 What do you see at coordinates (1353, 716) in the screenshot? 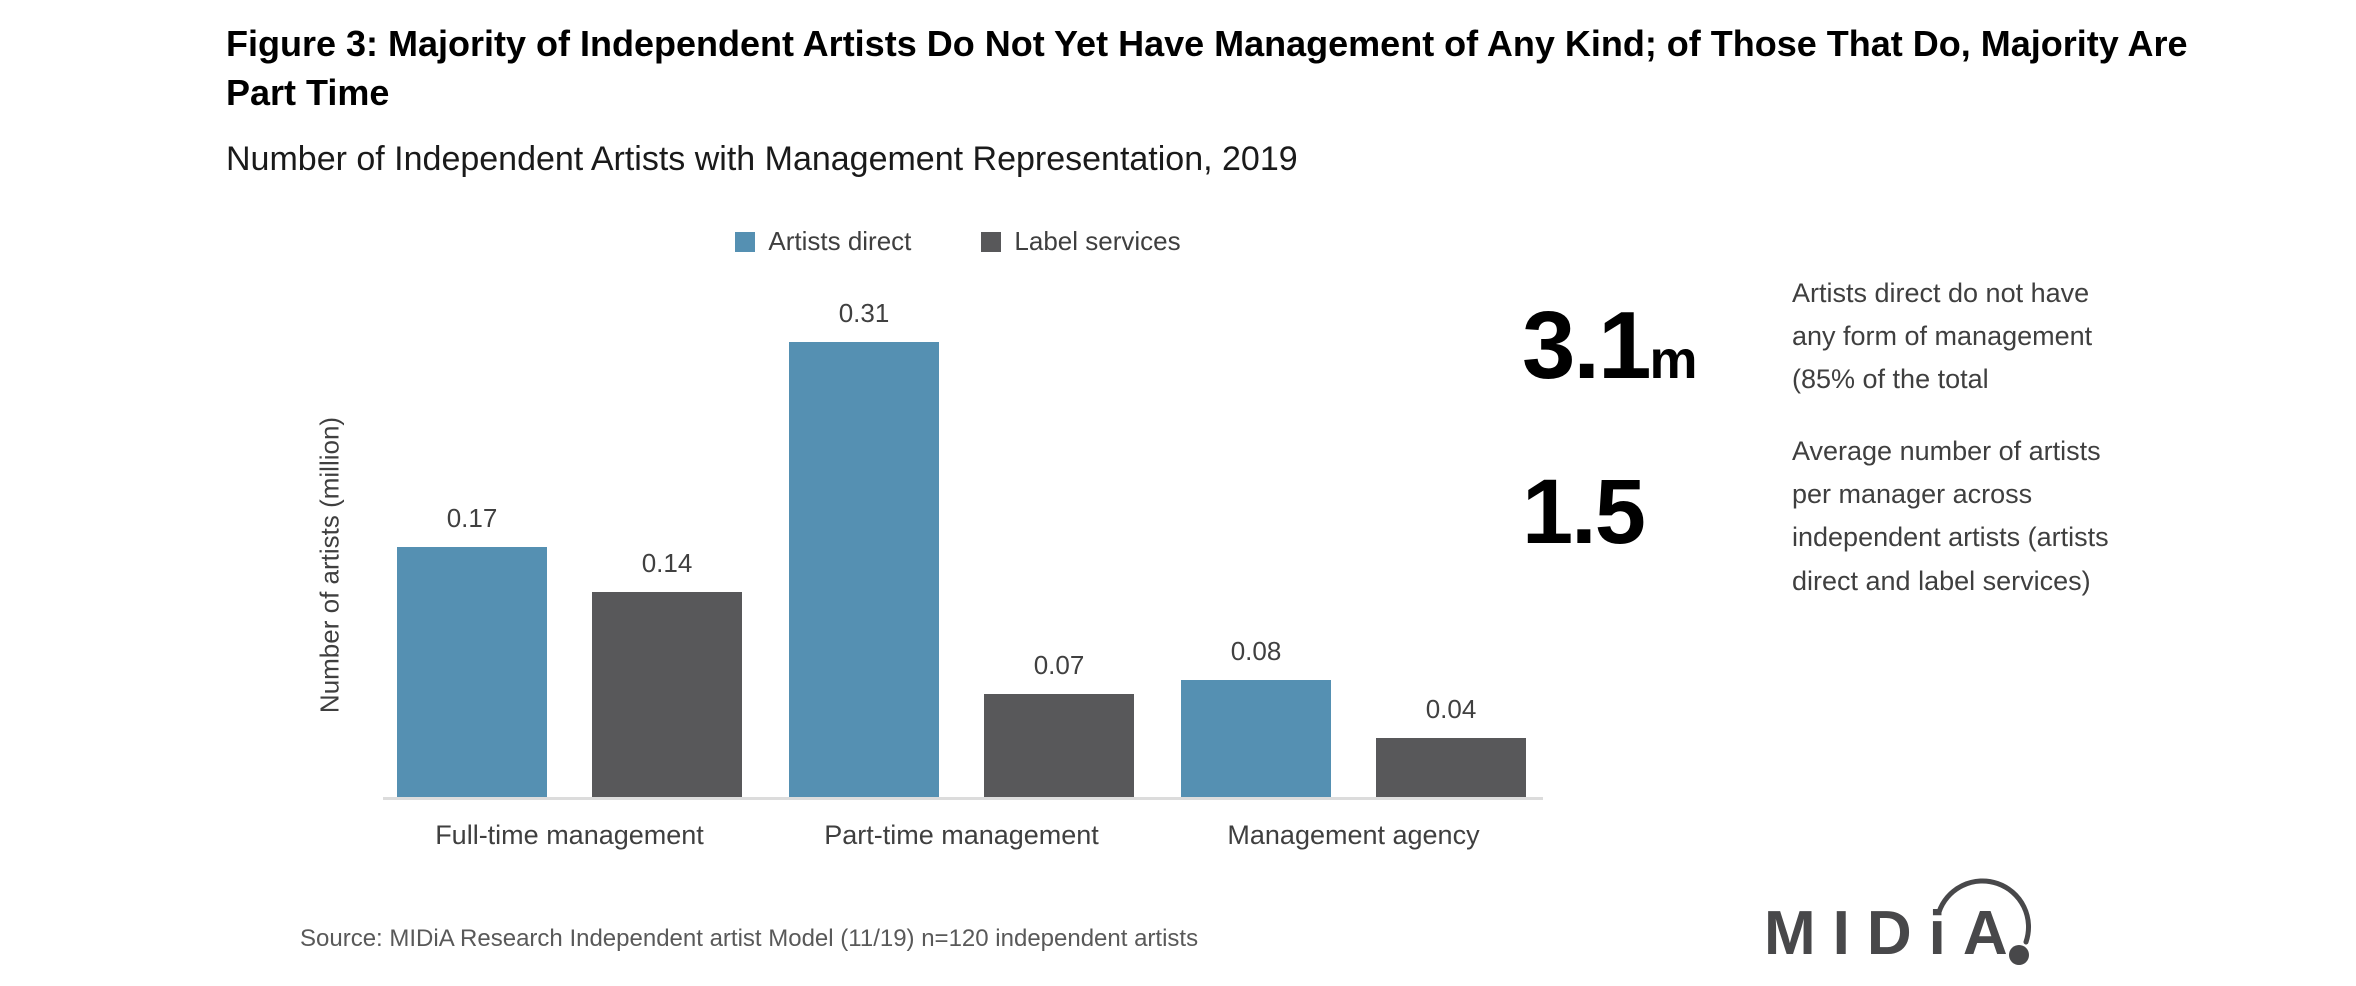
I see `bar-group-management-agency: 0.08 0.04` at bounding box center [1353, 716].